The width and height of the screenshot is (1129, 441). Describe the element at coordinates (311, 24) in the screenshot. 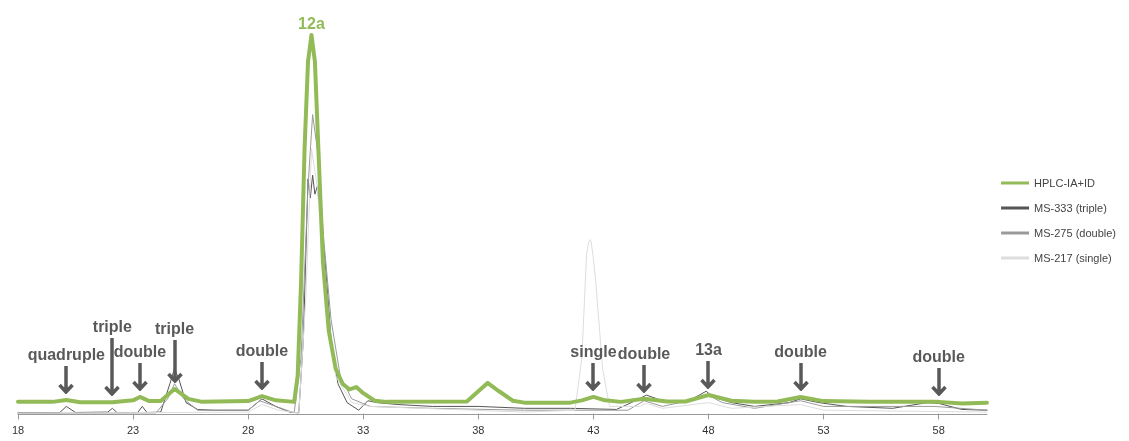

I see `annotation: 12a` at that location.